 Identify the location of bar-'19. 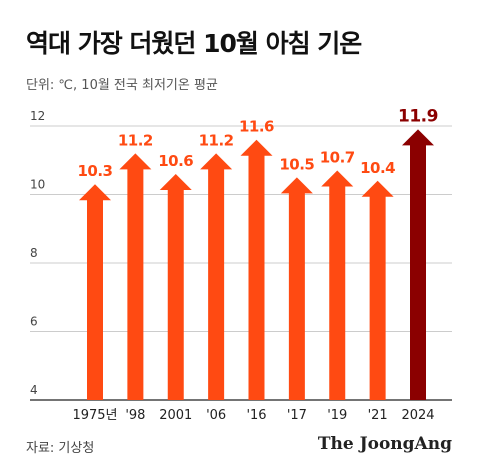
(337, 285).